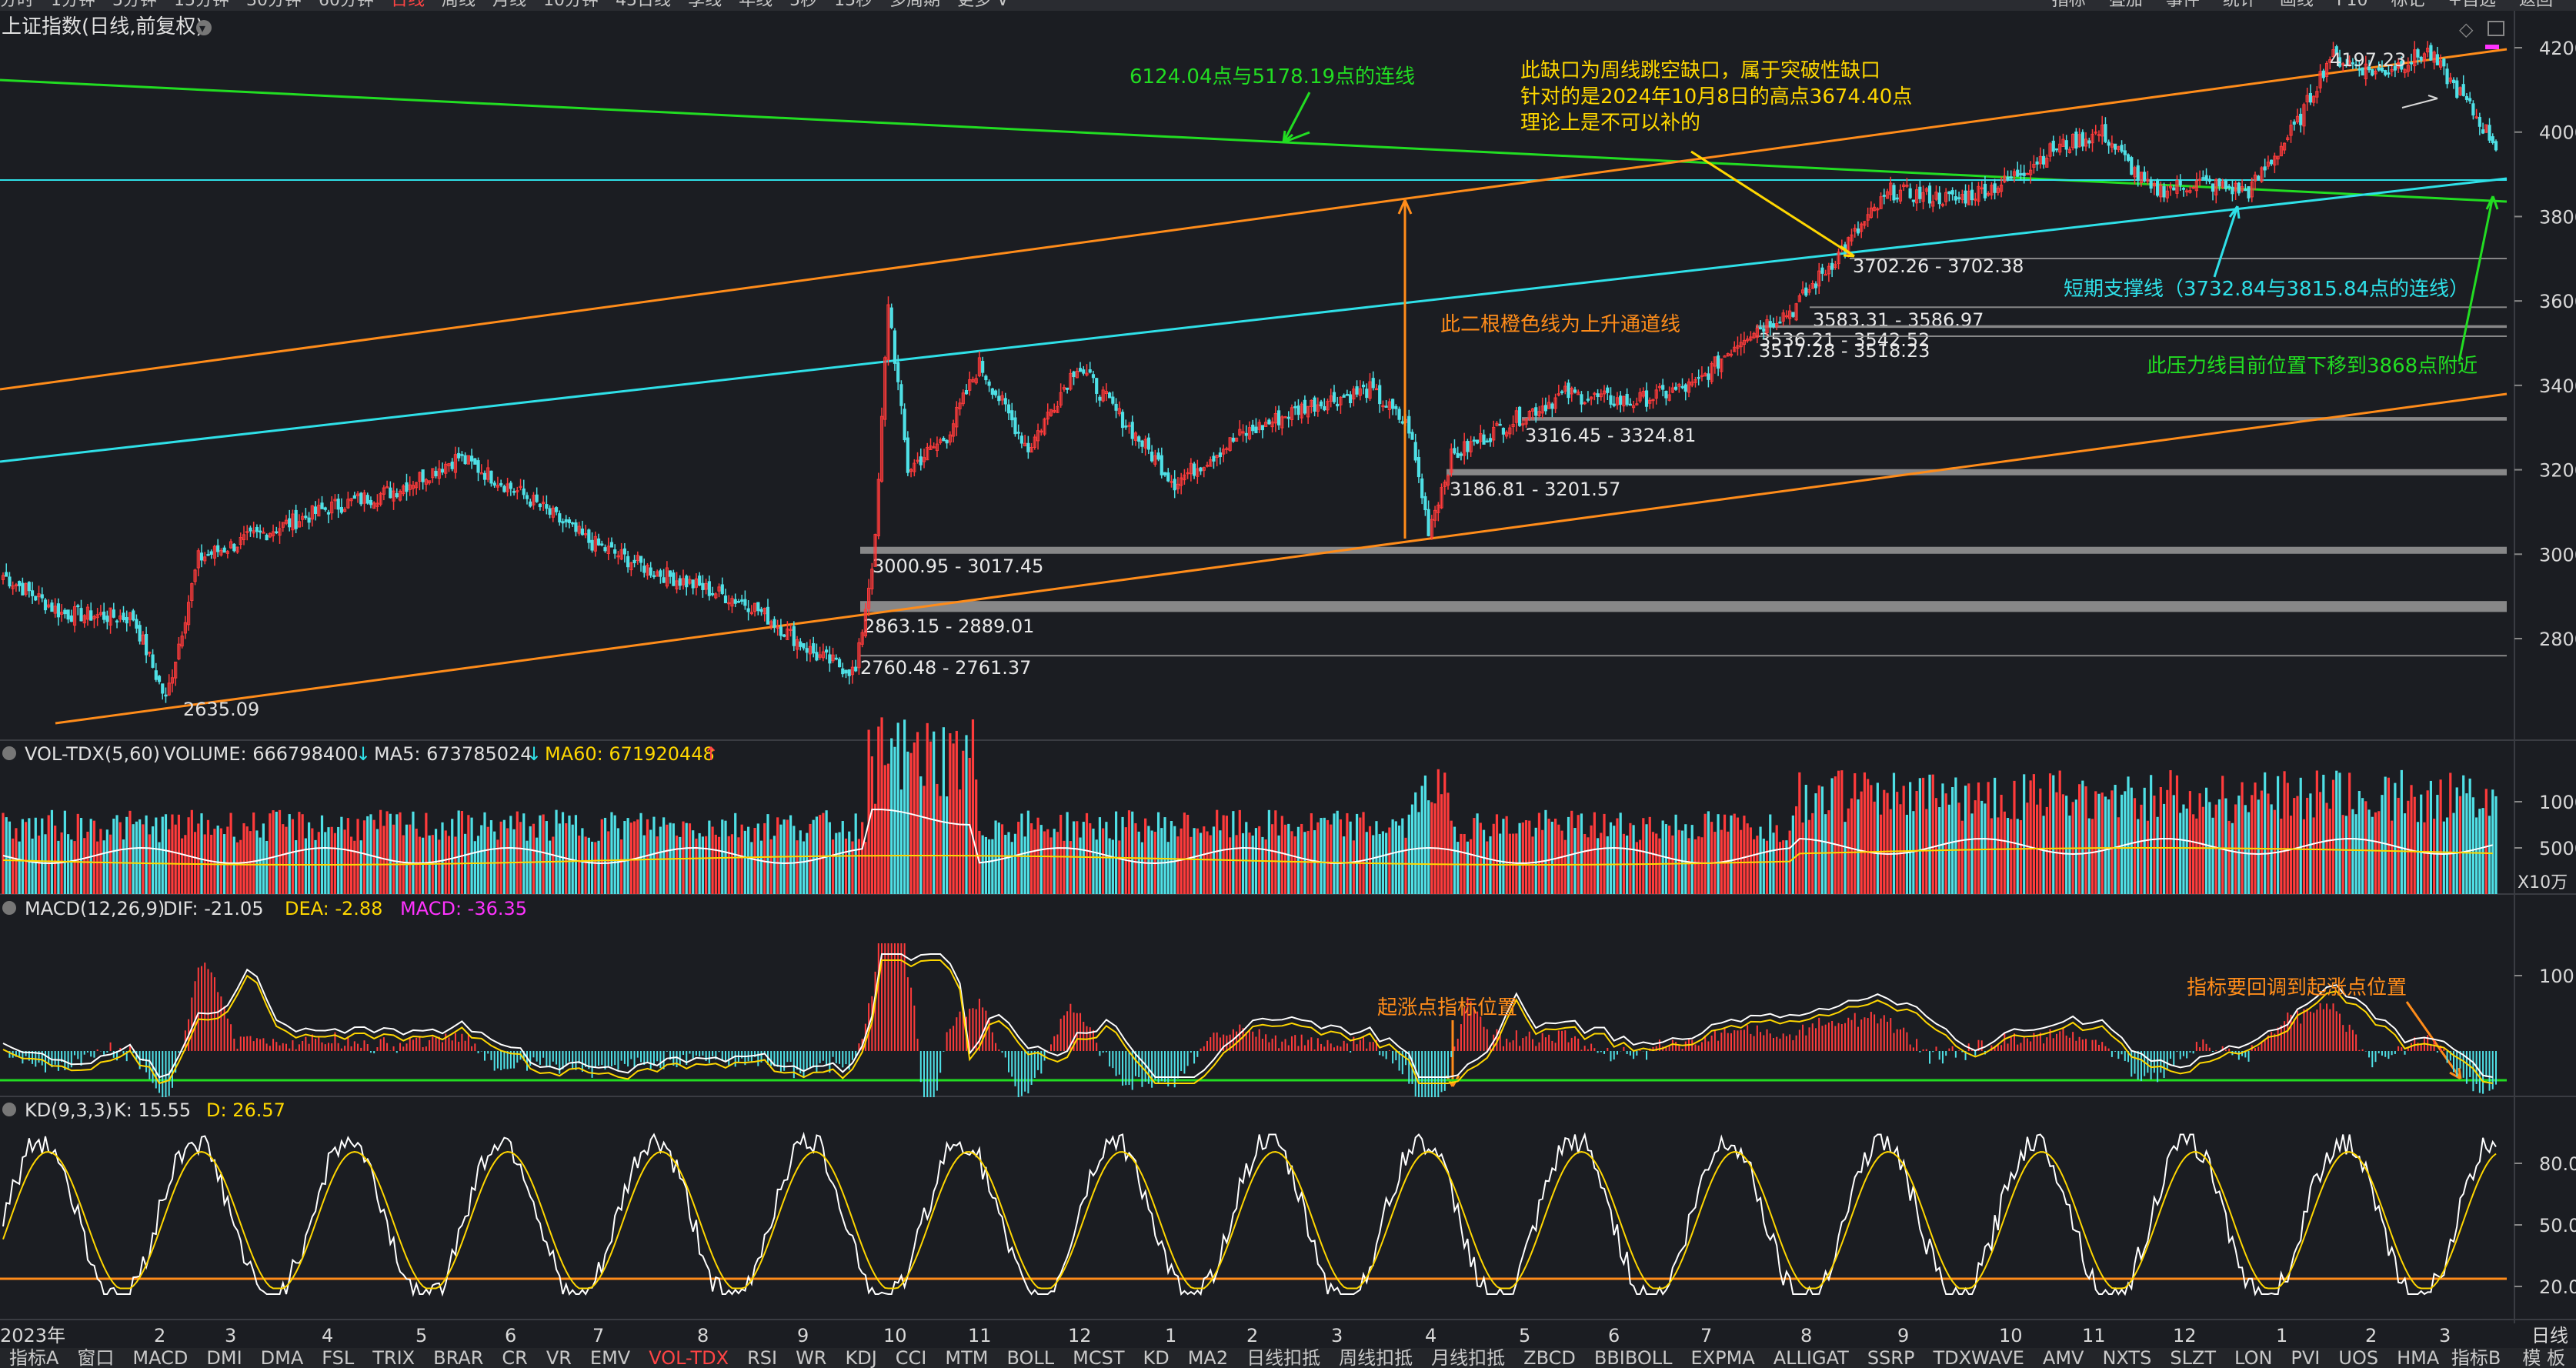 This screenshot has width=2576, height=1368. I want to click on indicator-tab-36: HMA, so click(2418, 1358).